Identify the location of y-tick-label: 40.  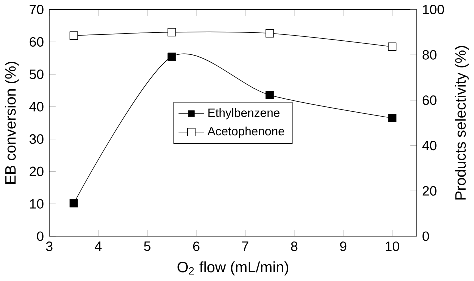
(37, 107).